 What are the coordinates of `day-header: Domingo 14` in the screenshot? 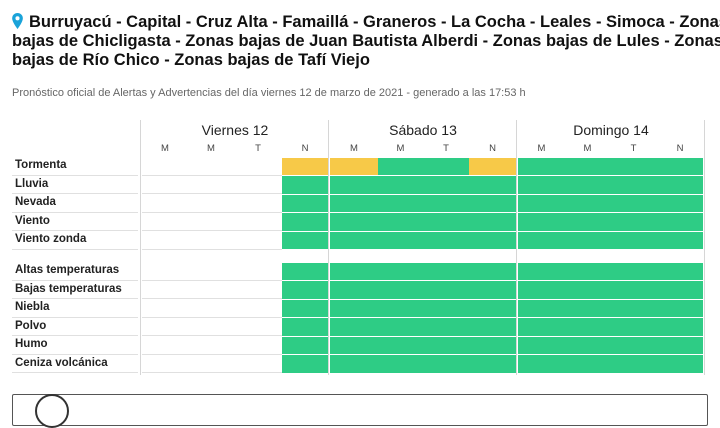 It's located at (611, 130).